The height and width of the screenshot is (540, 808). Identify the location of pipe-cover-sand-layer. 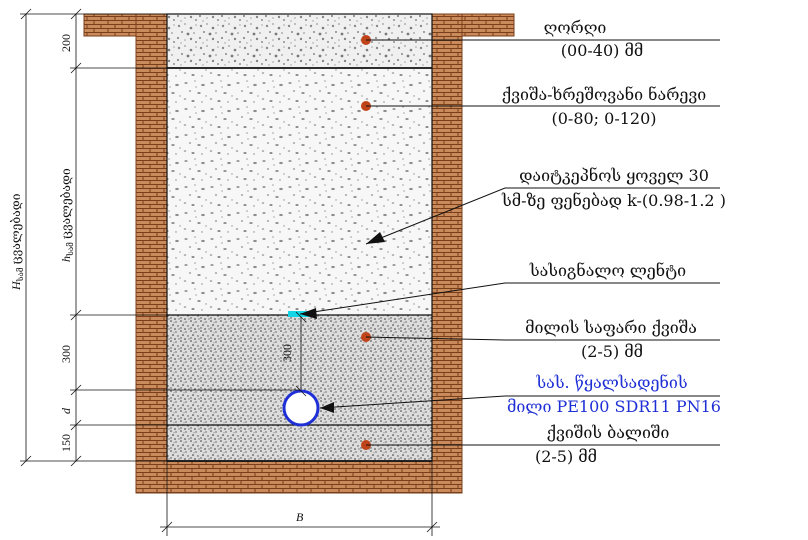
(299, 388).